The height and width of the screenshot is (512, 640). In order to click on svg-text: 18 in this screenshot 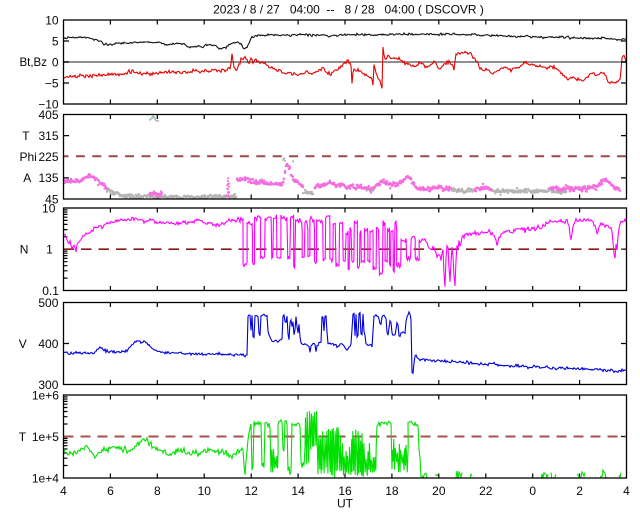, I will do `click(392, 491)`.